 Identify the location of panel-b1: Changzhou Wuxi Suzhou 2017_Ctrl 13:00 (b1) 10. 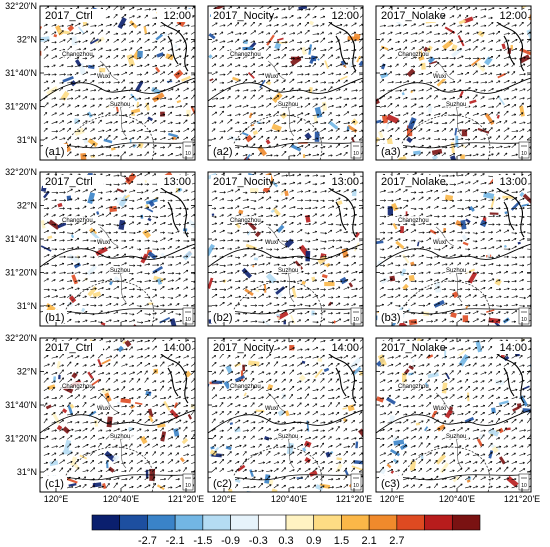
(117, 249).